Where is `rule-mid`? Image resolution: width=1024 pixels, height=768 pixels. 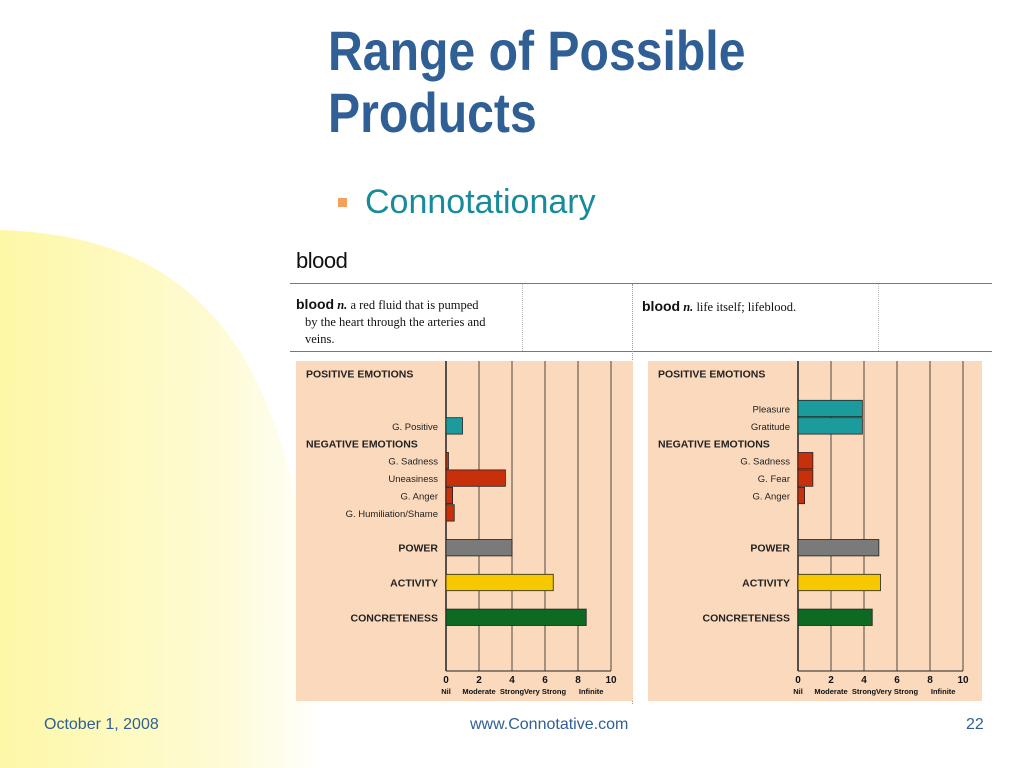
rule-mid is located at coordinates (641, 351).